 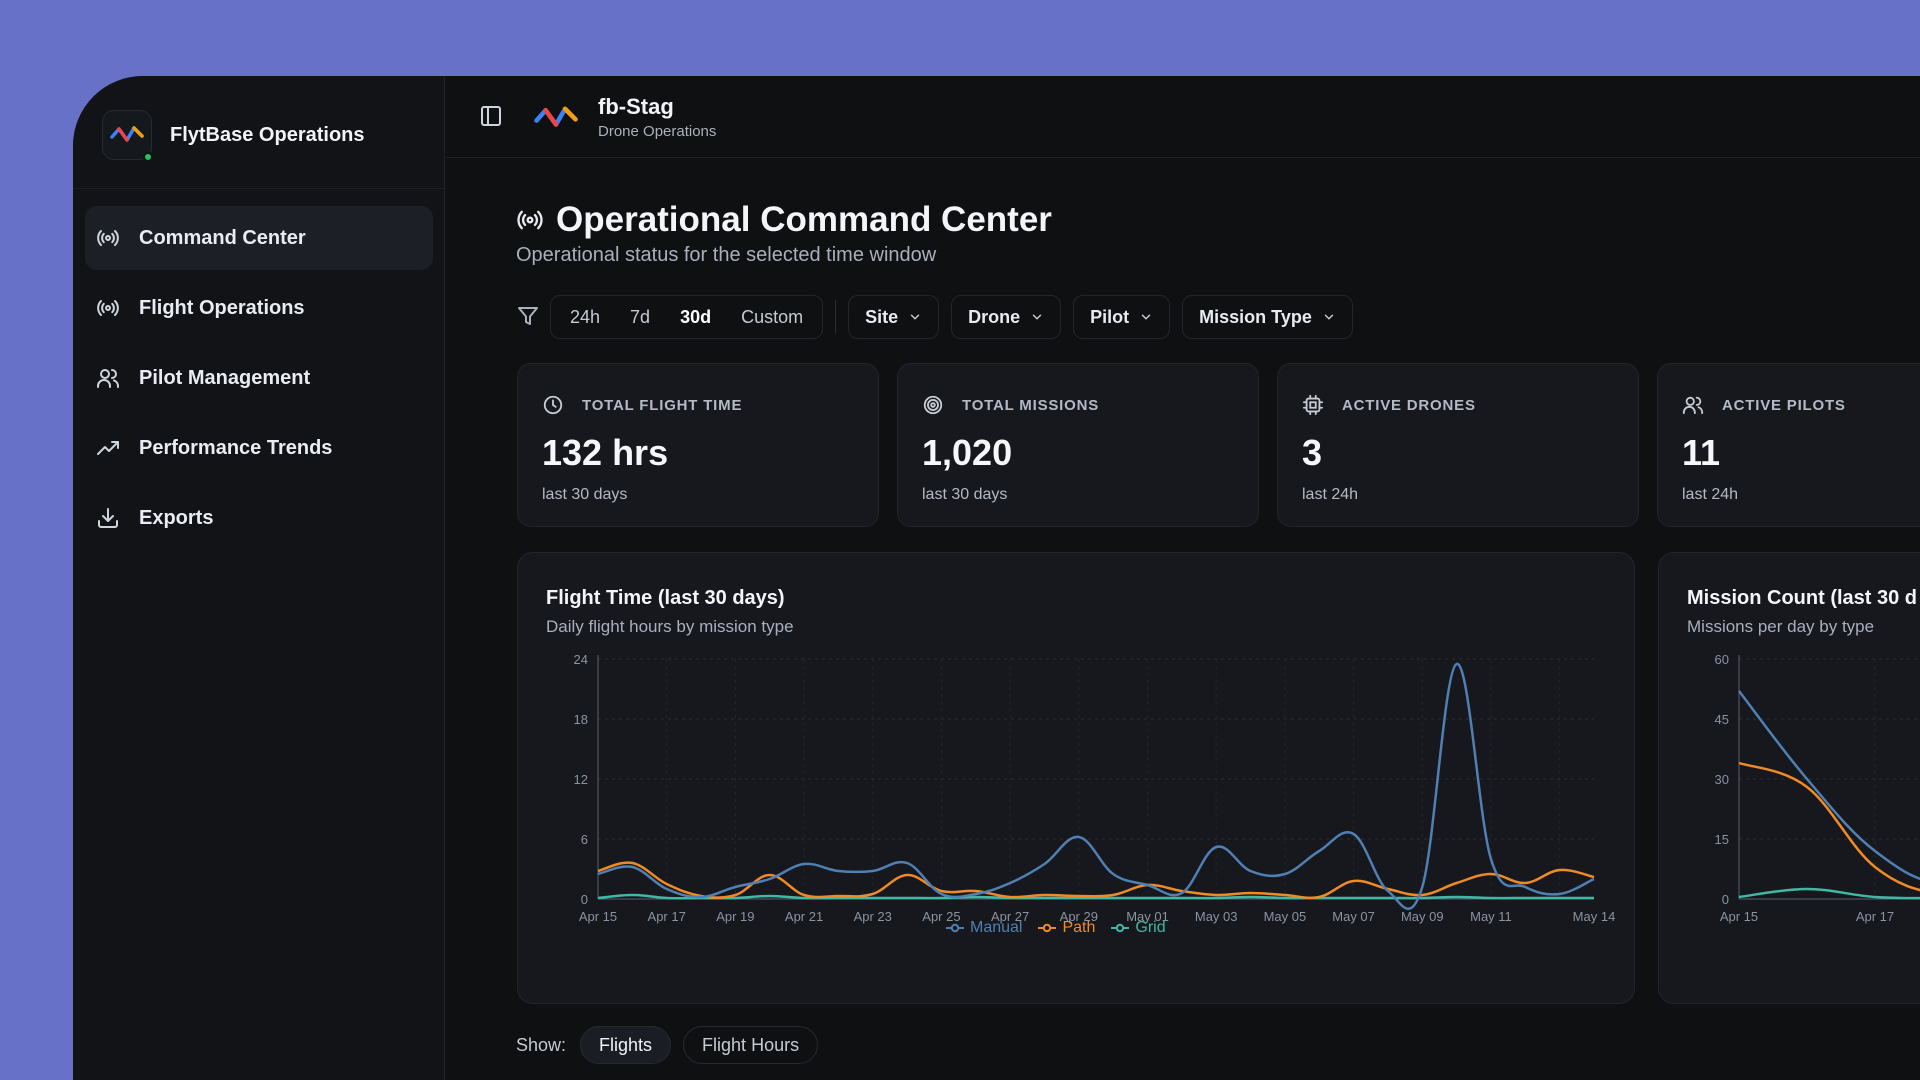 I want to click on dropdown-label: Pilot, so click(x=1110, y=316).